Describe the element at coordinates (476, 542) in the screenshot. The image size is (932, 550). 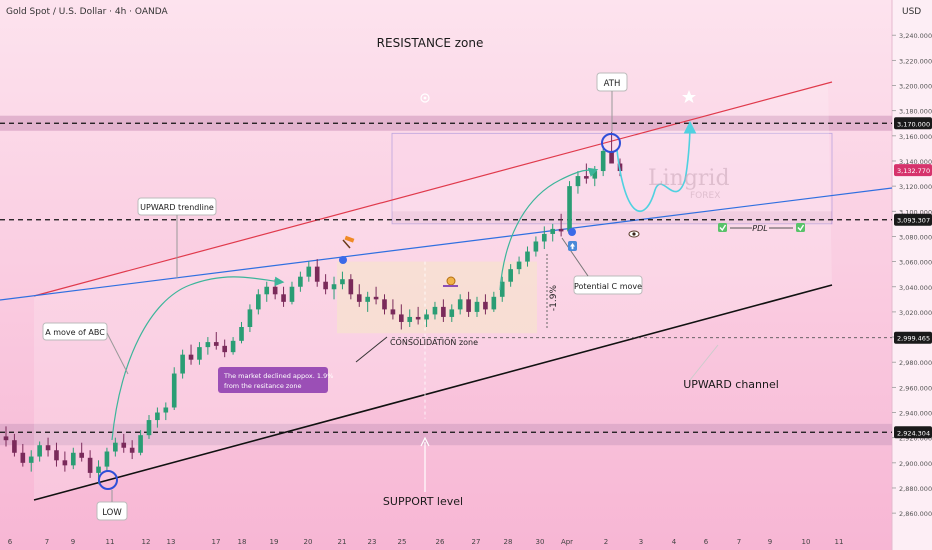
I see `x-tick-label: 27` at that location.